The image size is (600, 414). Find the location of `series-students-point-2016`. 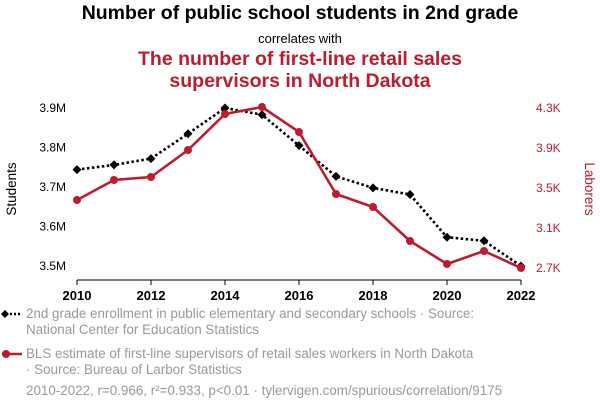

series-students-point-2016 is located at coordinates (299, 146).